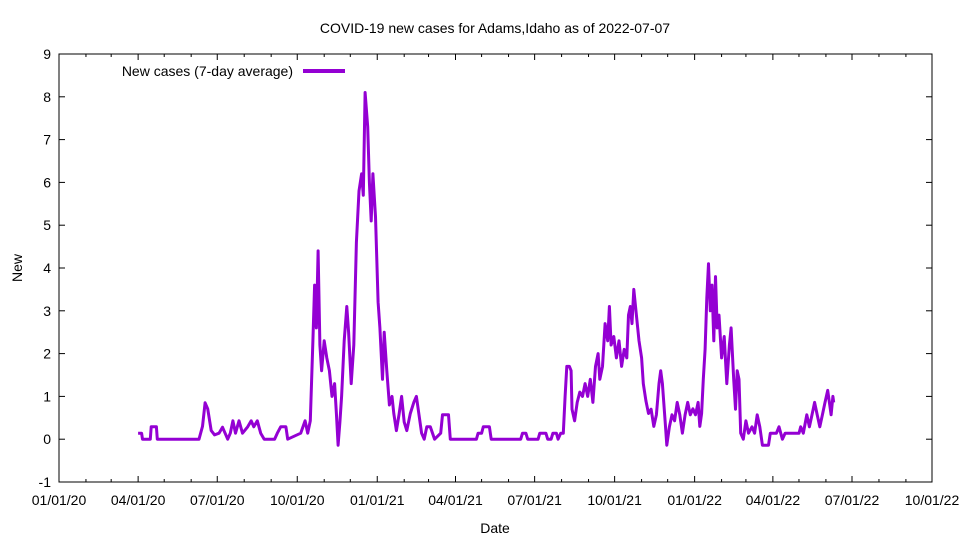 The image size is (960, 540). What do you see at coordinates (455, 500) in the screenshot?
I see `x-tick-label: 04/01/21` at bounding box center [455, 500].